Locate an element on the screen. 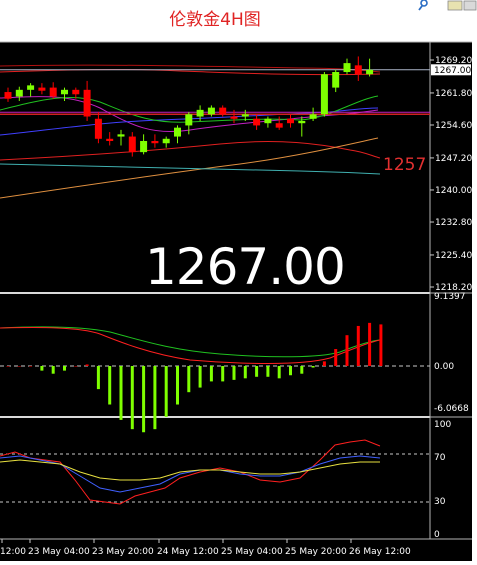 This screenshot has width=477, height=565. ma-magenta is located at coordinates (189, 114).